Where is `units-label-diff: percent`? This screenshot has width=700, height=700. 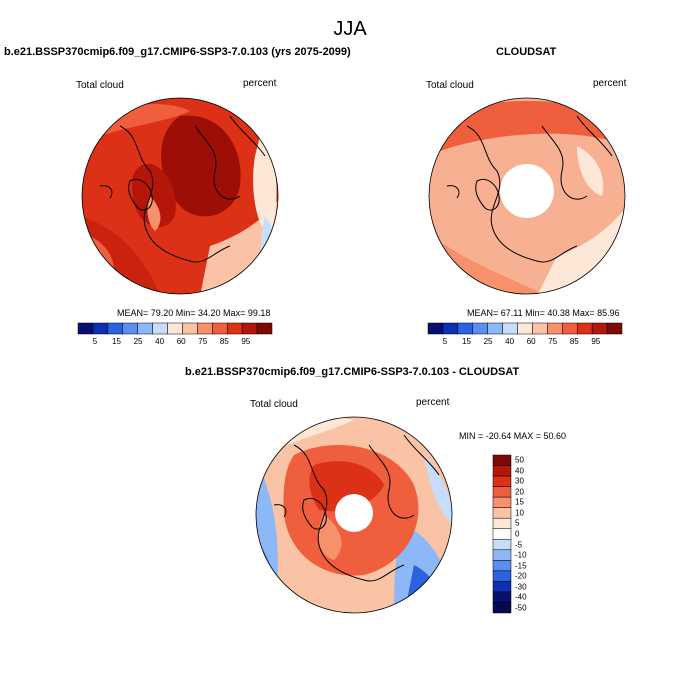 units-label-diff: percent is located at coordinates (433, 402).